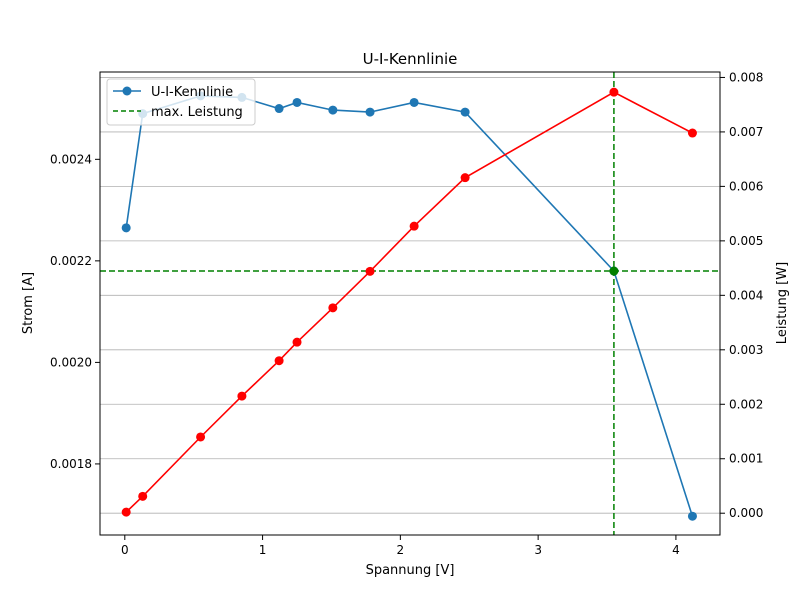 Image resolution: width=800 pixels, height=600 pixels. I want to click on legend-entry-max-leistung: max. Leistung, so click(197, 112).